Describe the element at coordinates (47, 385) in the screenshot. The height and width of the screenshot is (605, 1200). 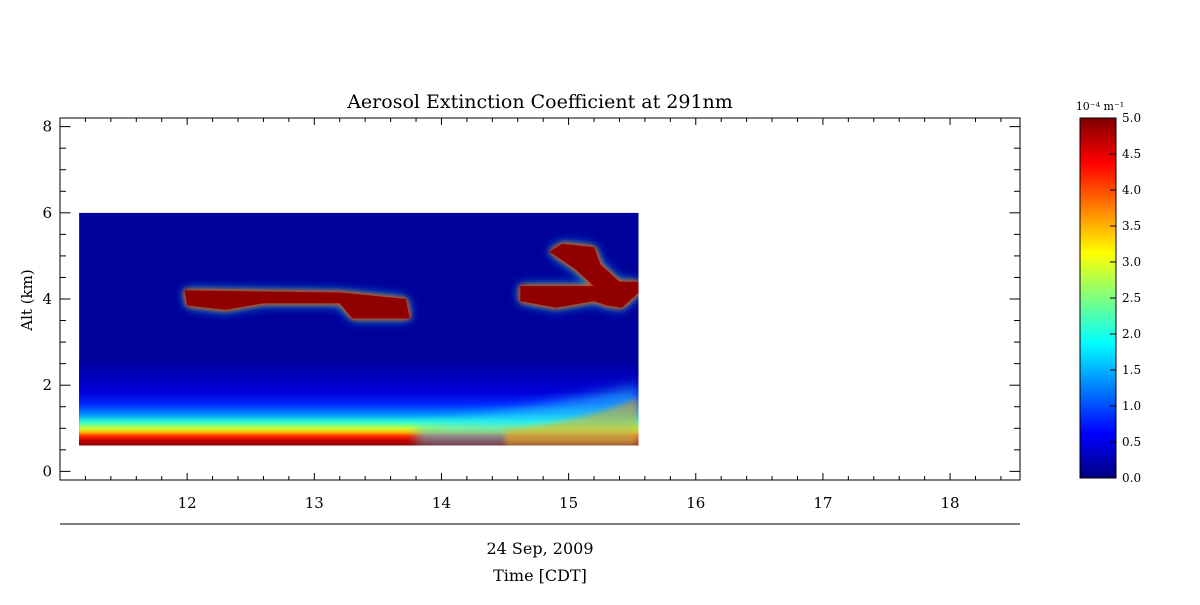
I see `y-tick-label: 2` at that location.